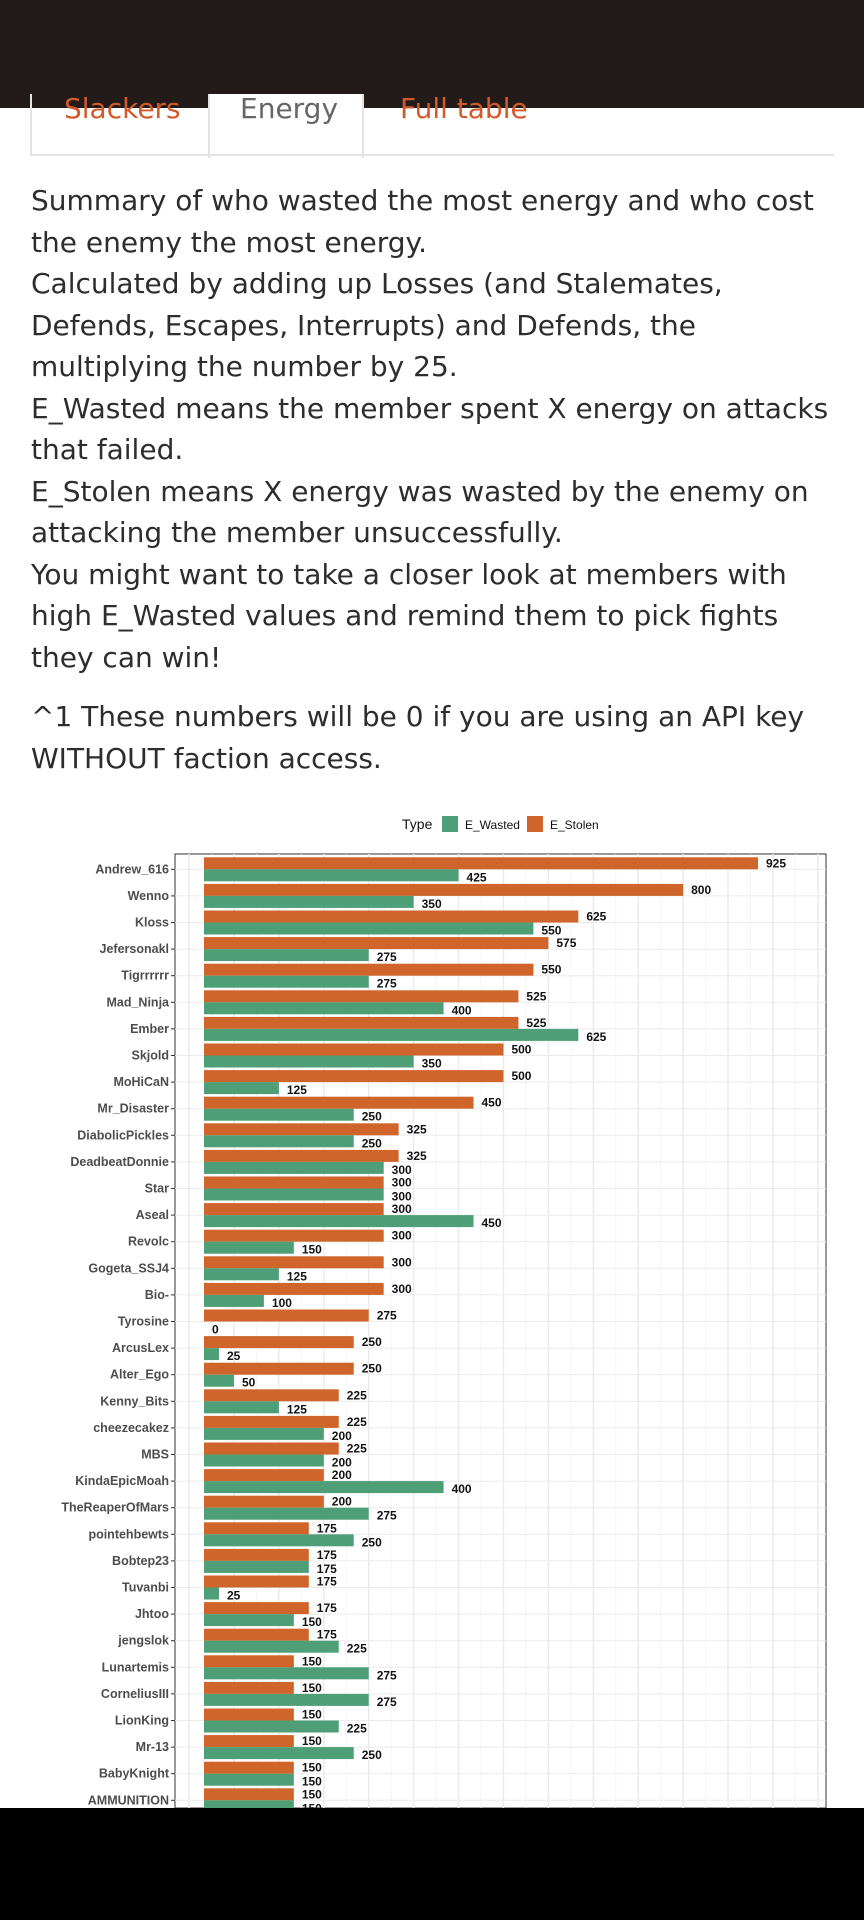  I want to click on data-label-e-stolen: 550, so click(551, 970).